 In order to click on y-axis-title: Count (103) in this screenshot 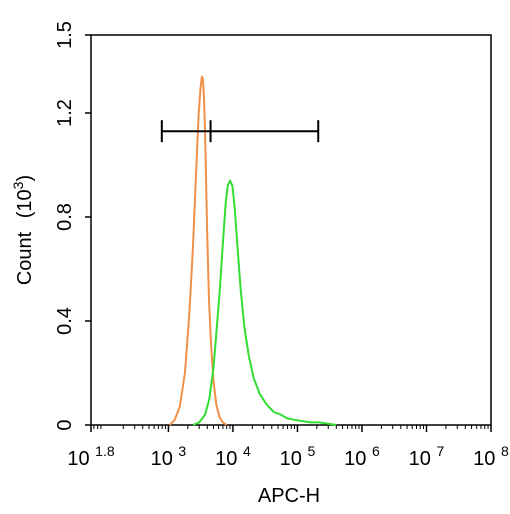, I will do `click(23, 230)`.